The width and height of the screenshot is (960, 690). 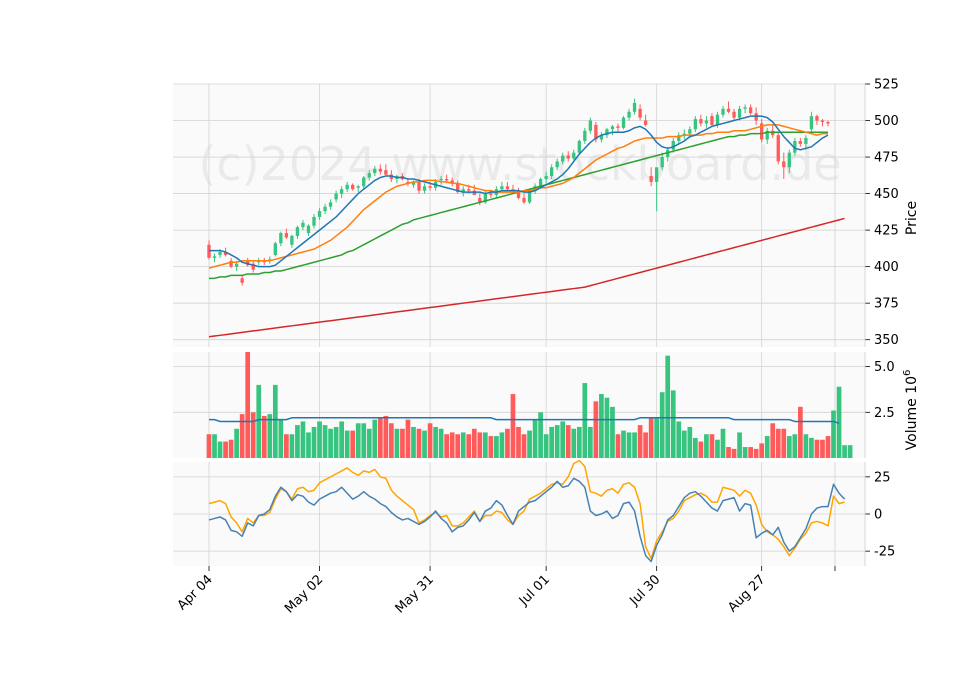 I want to click on volume-axis-exponent: 6, so click(x=907, y=373).